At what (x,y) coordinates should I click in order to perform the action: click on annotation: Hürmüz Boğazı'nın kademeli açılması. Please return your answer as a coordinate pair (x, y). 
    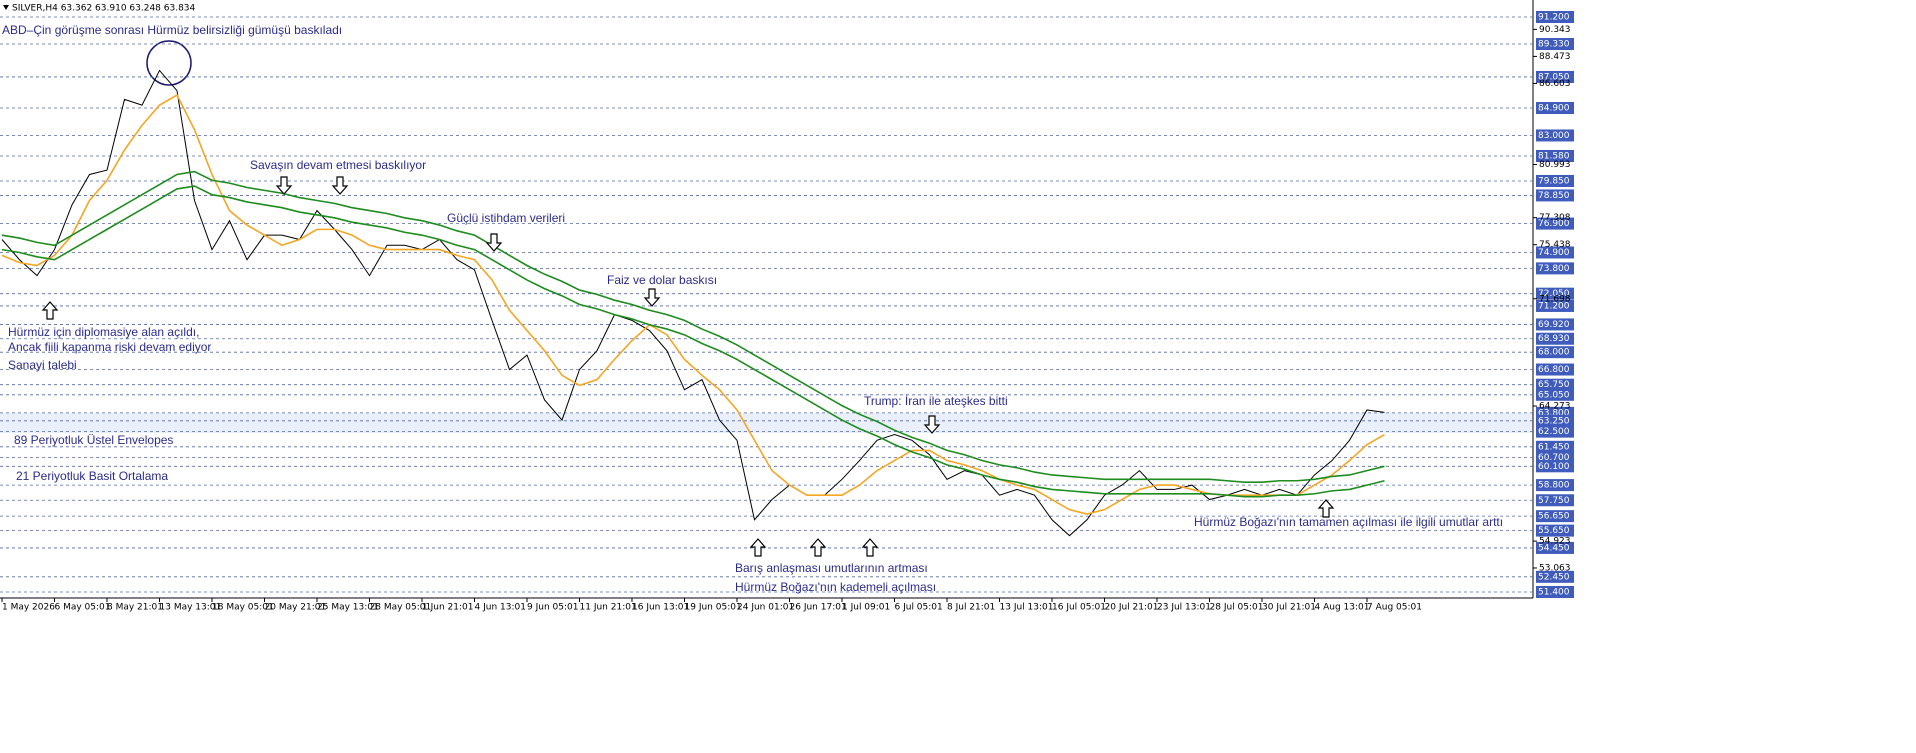
    Looking at the image, I should click on (835, 587).